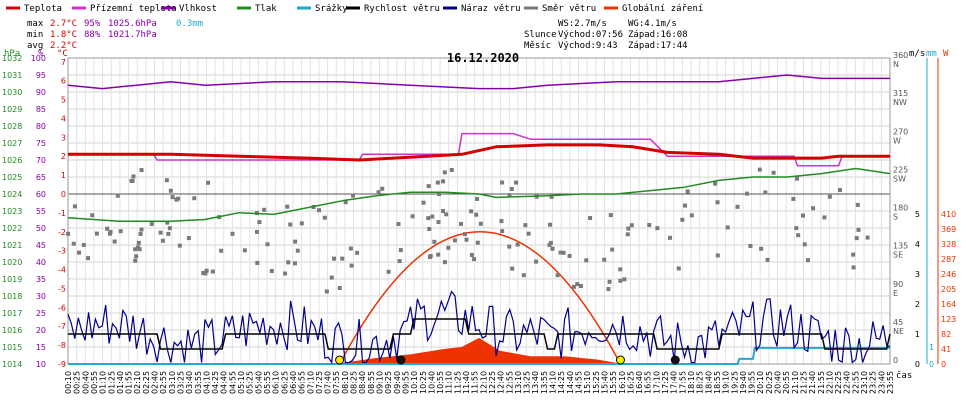  What do you see at coordinates (604, 382) in the screenshot?
I see `x-tick-label: 15:40` at bounding box center [604, 382].